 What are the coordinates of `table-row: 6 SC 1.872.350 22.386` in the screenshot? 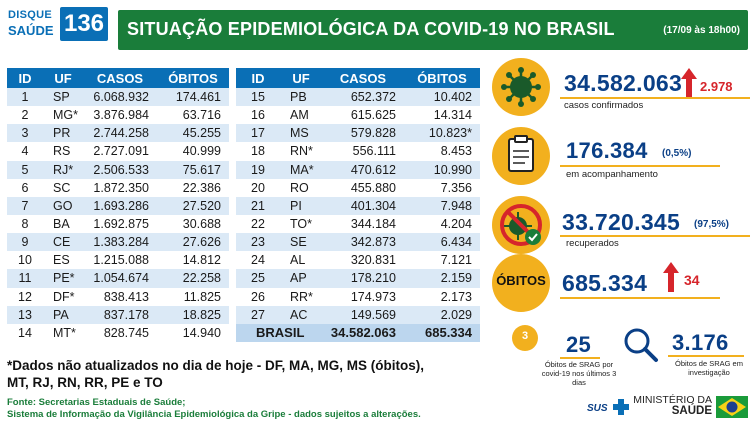 It's located at (118, 187).